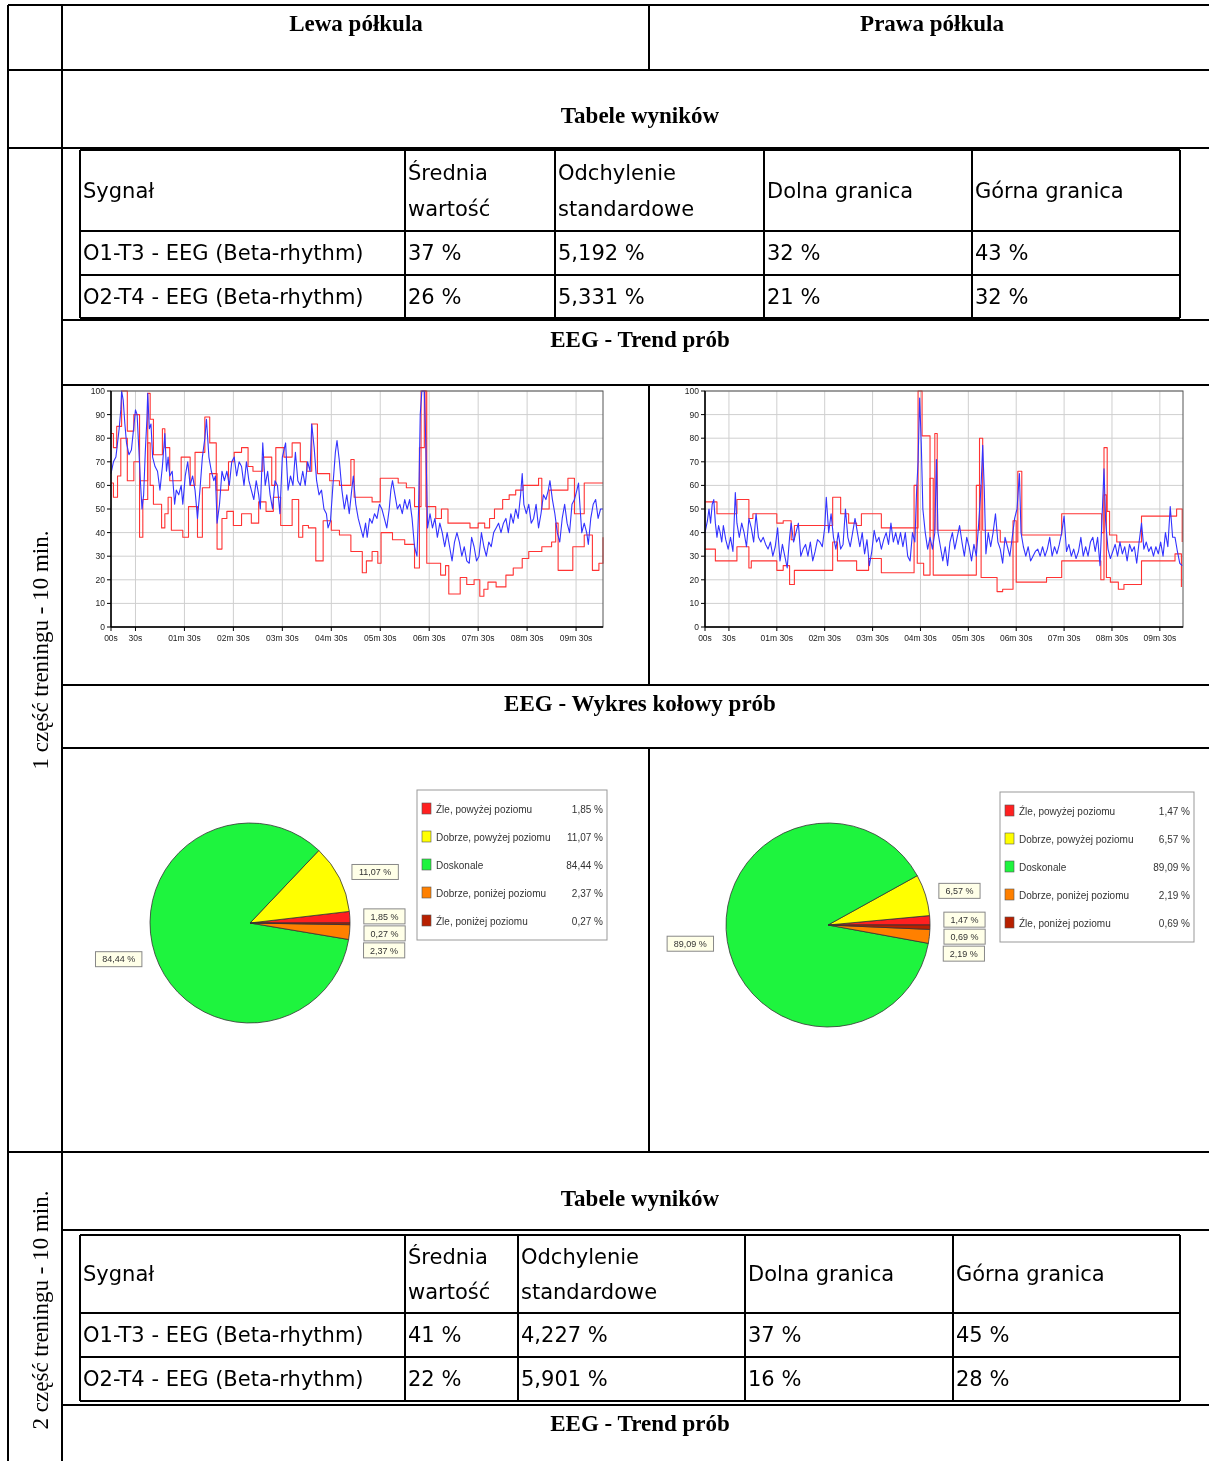 Image resolution: width=1209 pixels, height=1461 pixels. Describe the element at coordinates (223, 1379) in the screenshot. I see `text: O2-T4 - EEG (Beta-rhythm)` at that location.